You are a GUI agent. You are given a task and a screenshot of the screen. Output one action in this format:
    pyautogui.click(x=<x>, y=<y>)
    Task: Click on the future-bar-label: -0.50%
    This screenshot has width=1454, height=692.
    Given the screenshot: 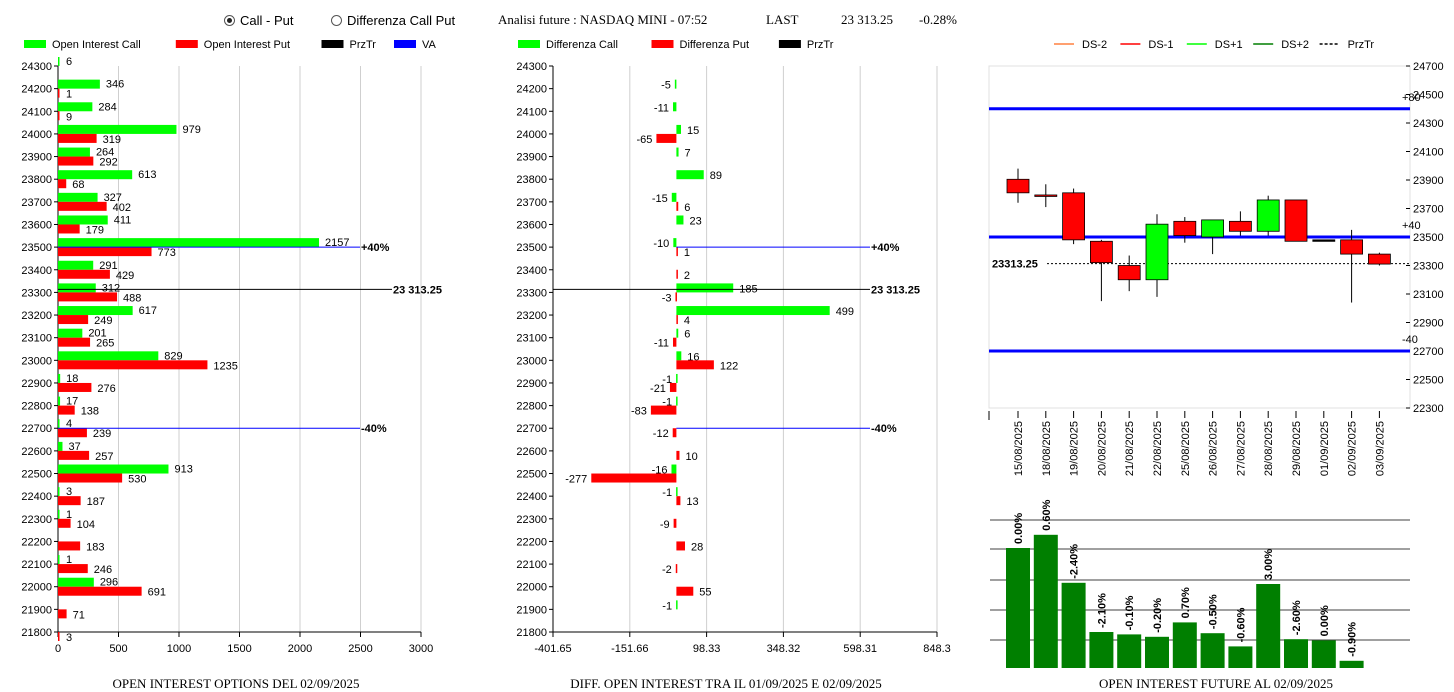 What is the action you would take?
    pyautogui.click(x=1214, y=611)
    